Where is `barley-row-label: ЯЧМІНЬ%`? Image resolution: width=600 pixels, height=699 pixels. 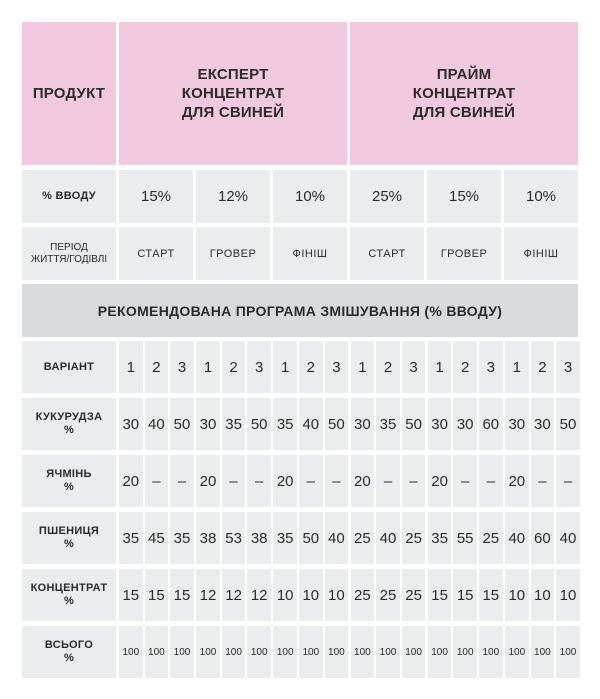 barley-row-label: ЯЧМІНЬ% is located at coordinates (69, 481).